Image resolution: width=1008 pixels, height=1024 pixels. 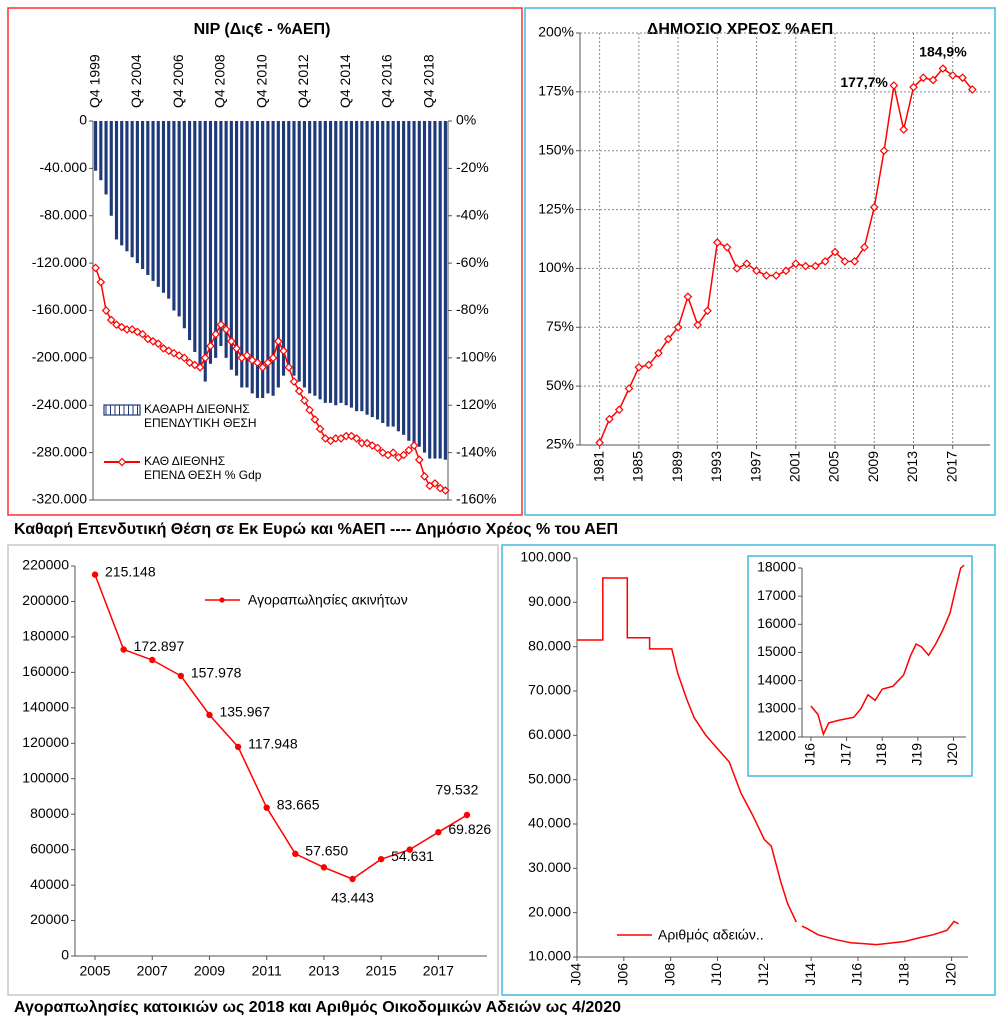 What do you see at coordinates (556, 208) in the screenshot?
I see `y-tick-label: 125%` at bounding box center [556, 208].